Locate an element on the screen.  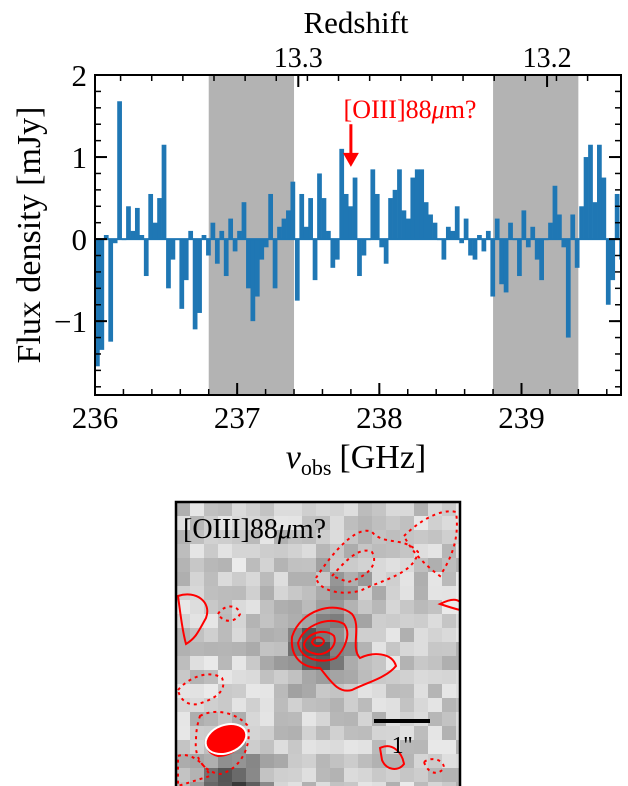
contour-solid-lowright is located at coordinates (392, 757).